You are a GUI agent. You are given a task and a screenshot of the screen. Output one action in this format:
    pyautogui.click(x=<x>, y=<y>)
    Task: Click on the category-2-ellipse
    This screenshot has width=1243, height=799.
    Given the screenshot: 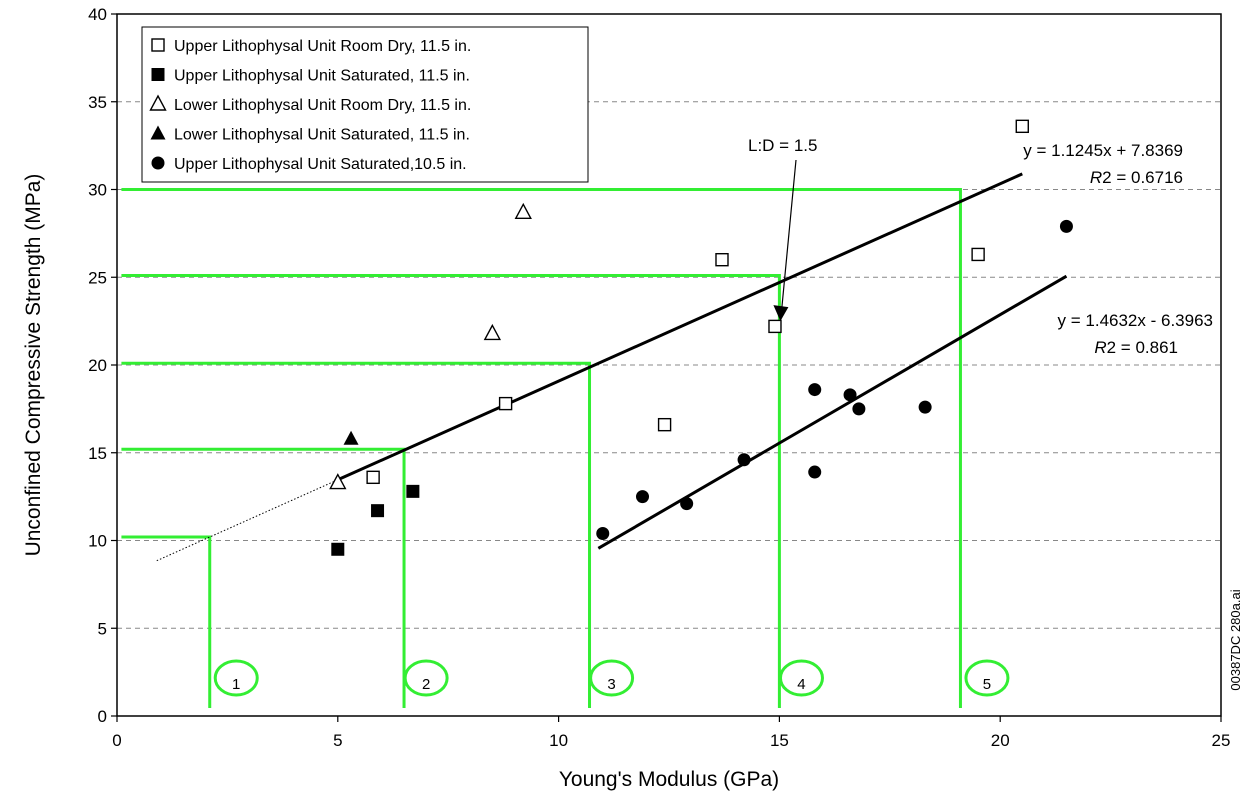 What is the action you would take?
    pyautogui.click(x=426, y=678)
    